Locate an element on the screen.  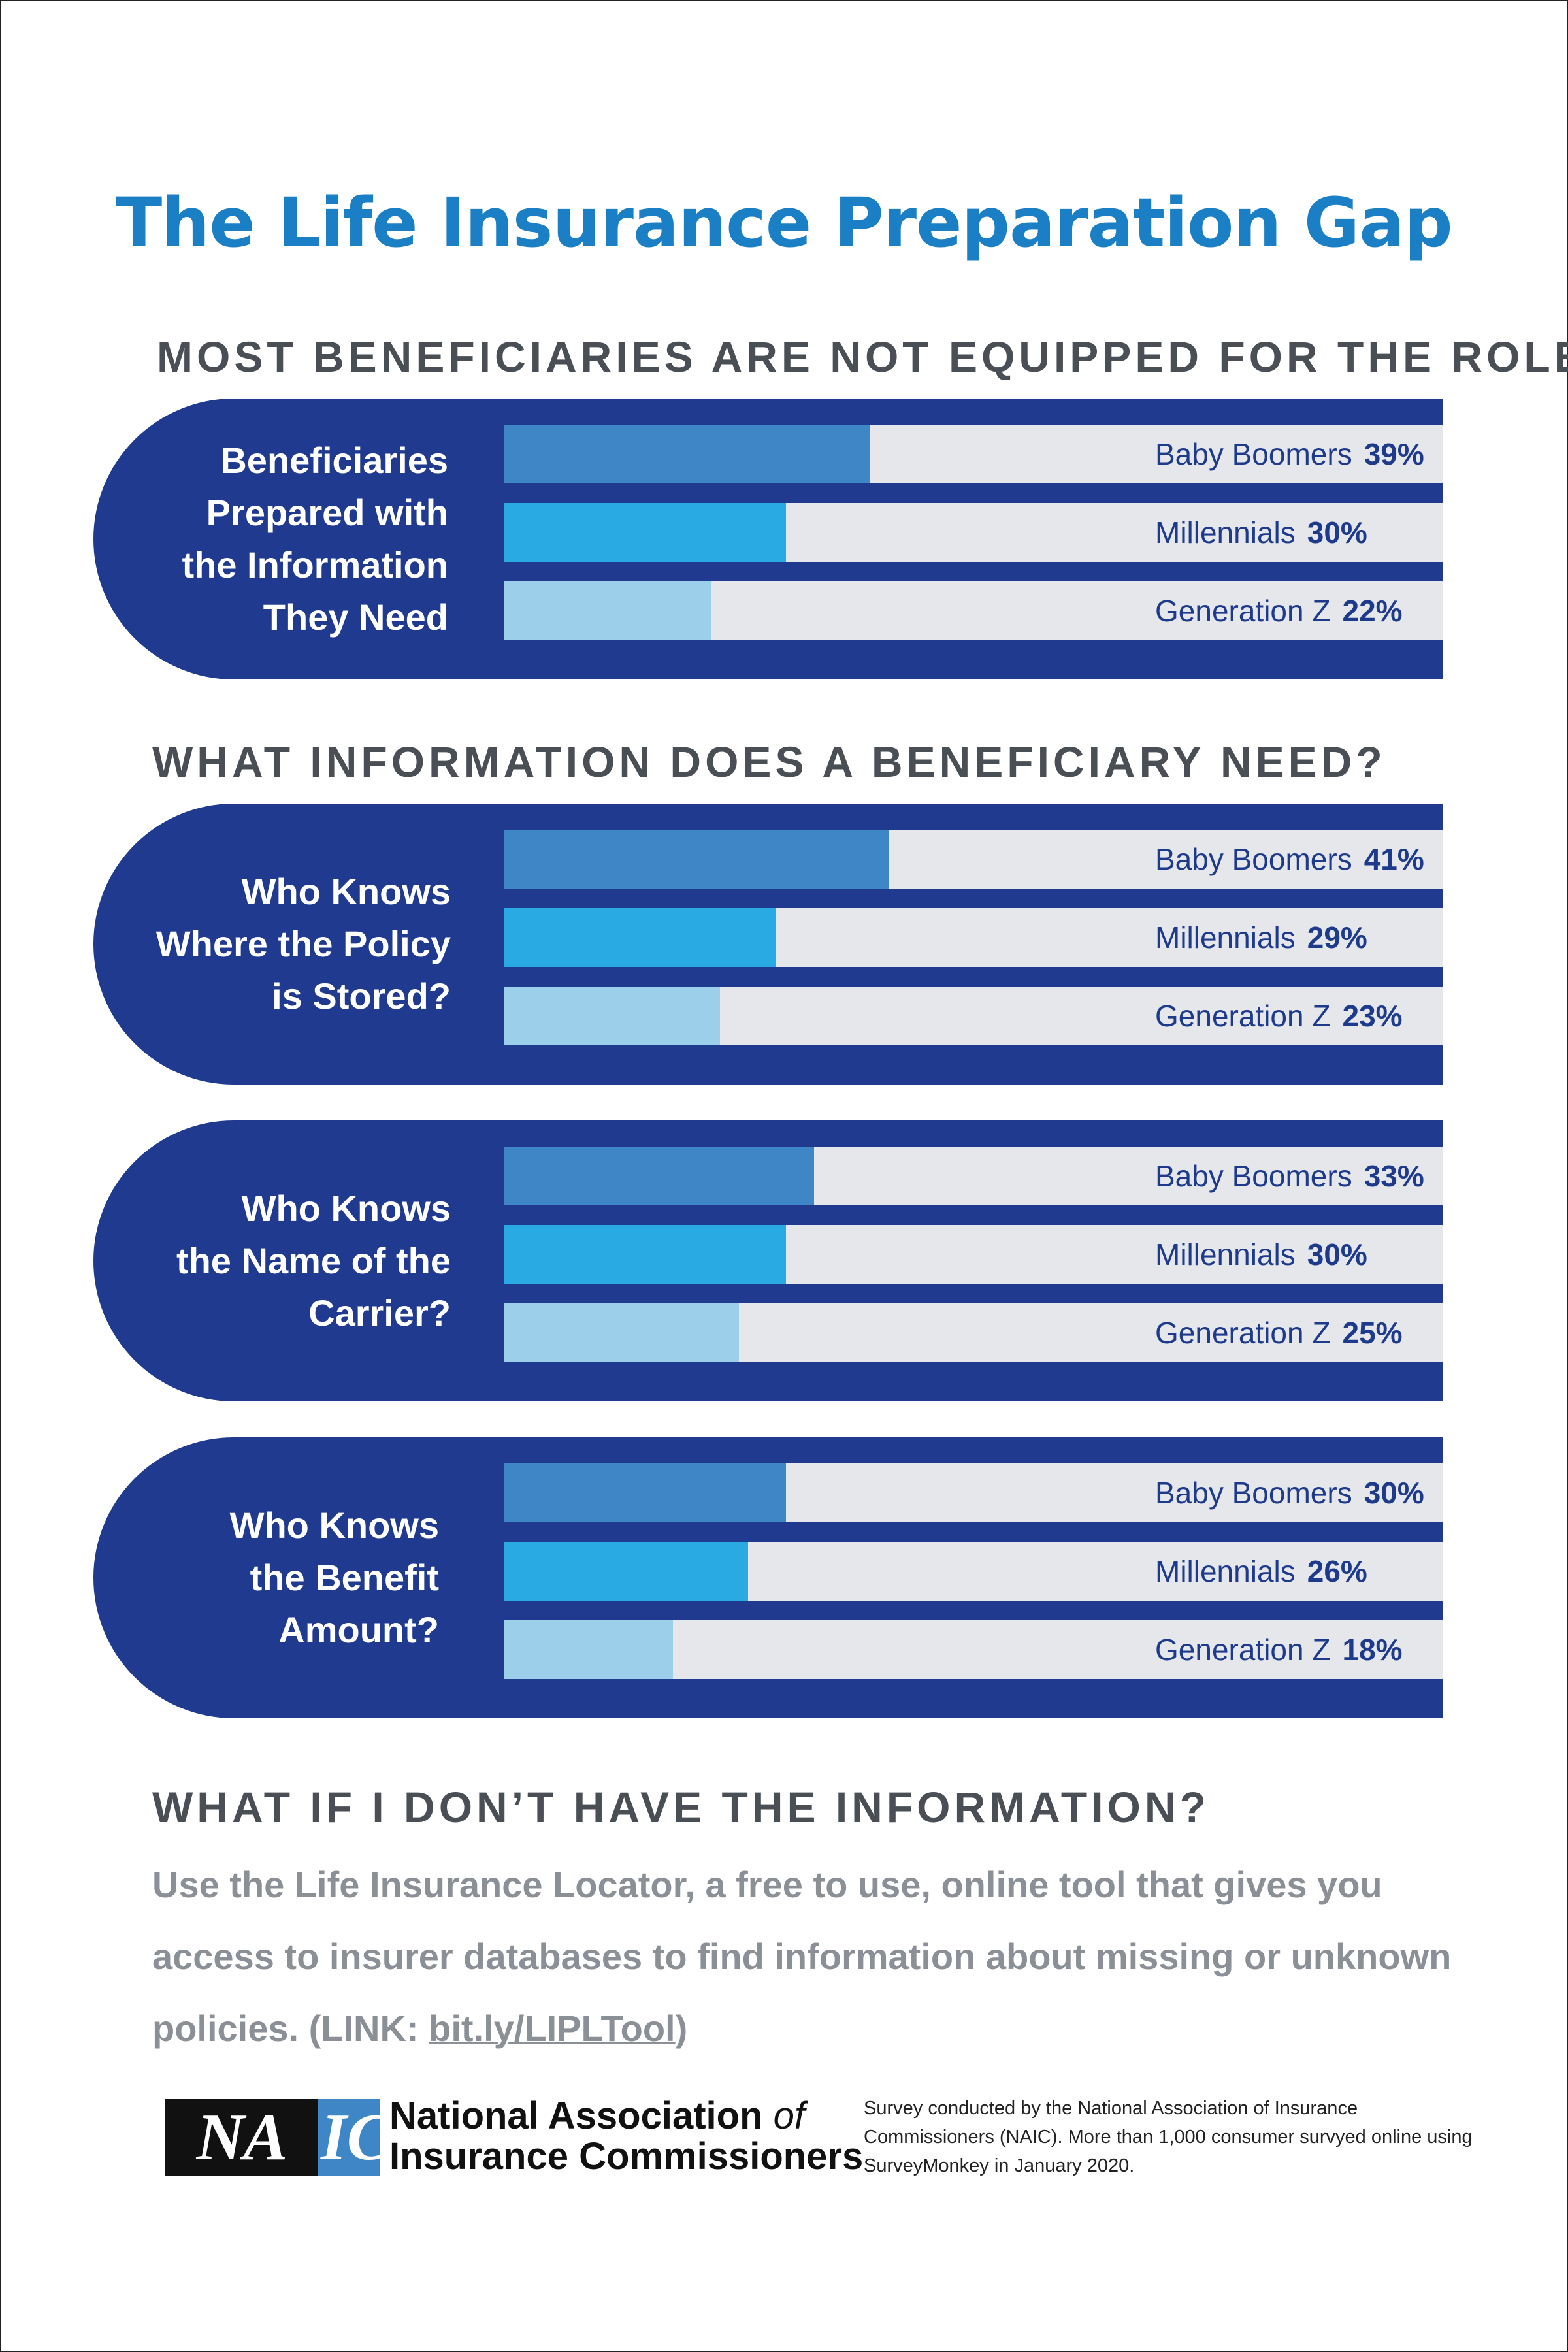
value-label: 26% is located at coordinates (1337, 1571).